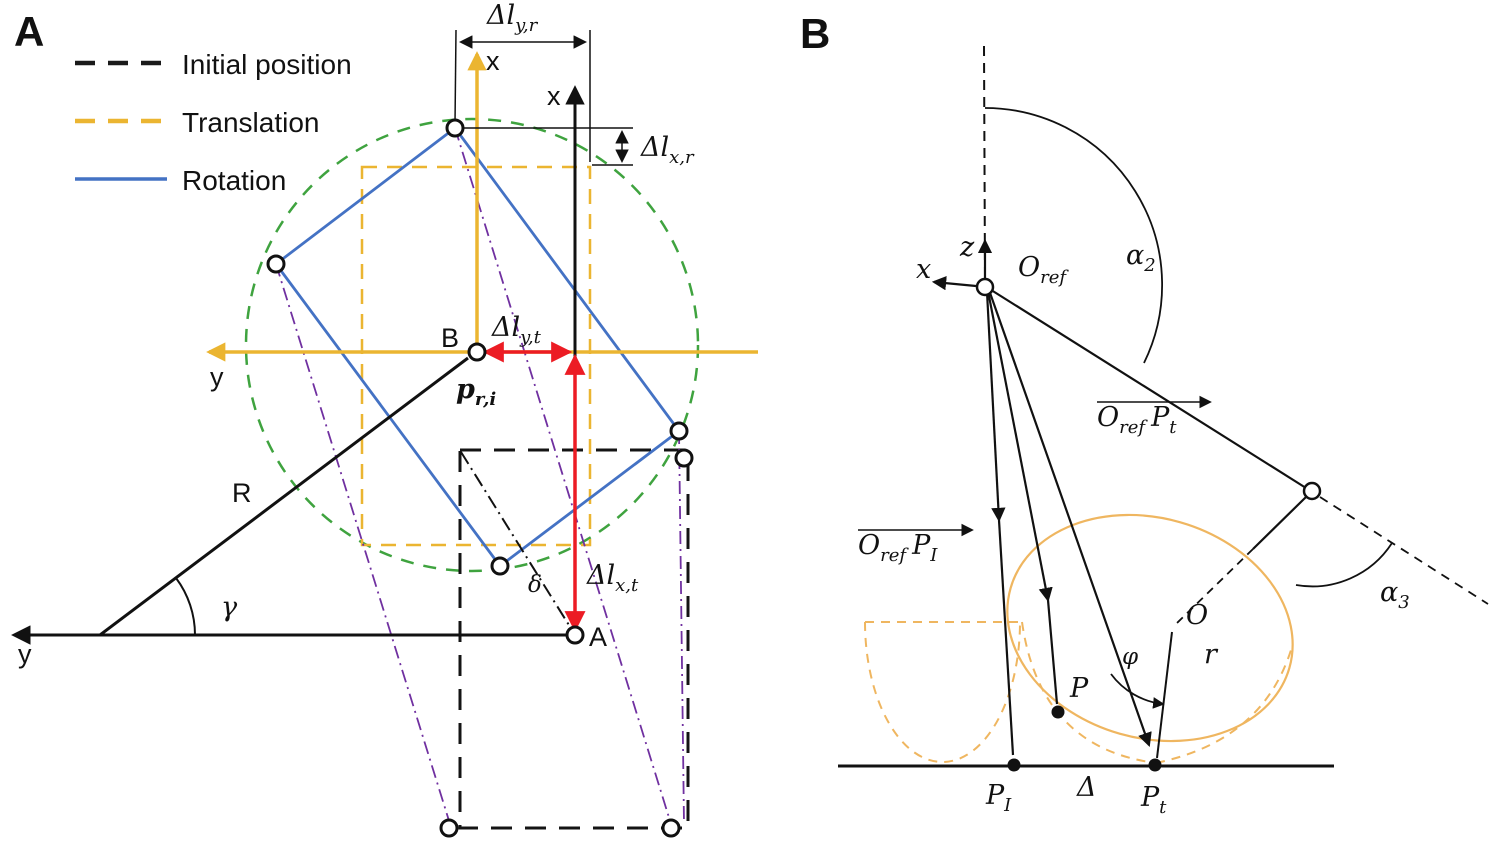  I want to click on body-y-axis-label: y, so click(217, 377).